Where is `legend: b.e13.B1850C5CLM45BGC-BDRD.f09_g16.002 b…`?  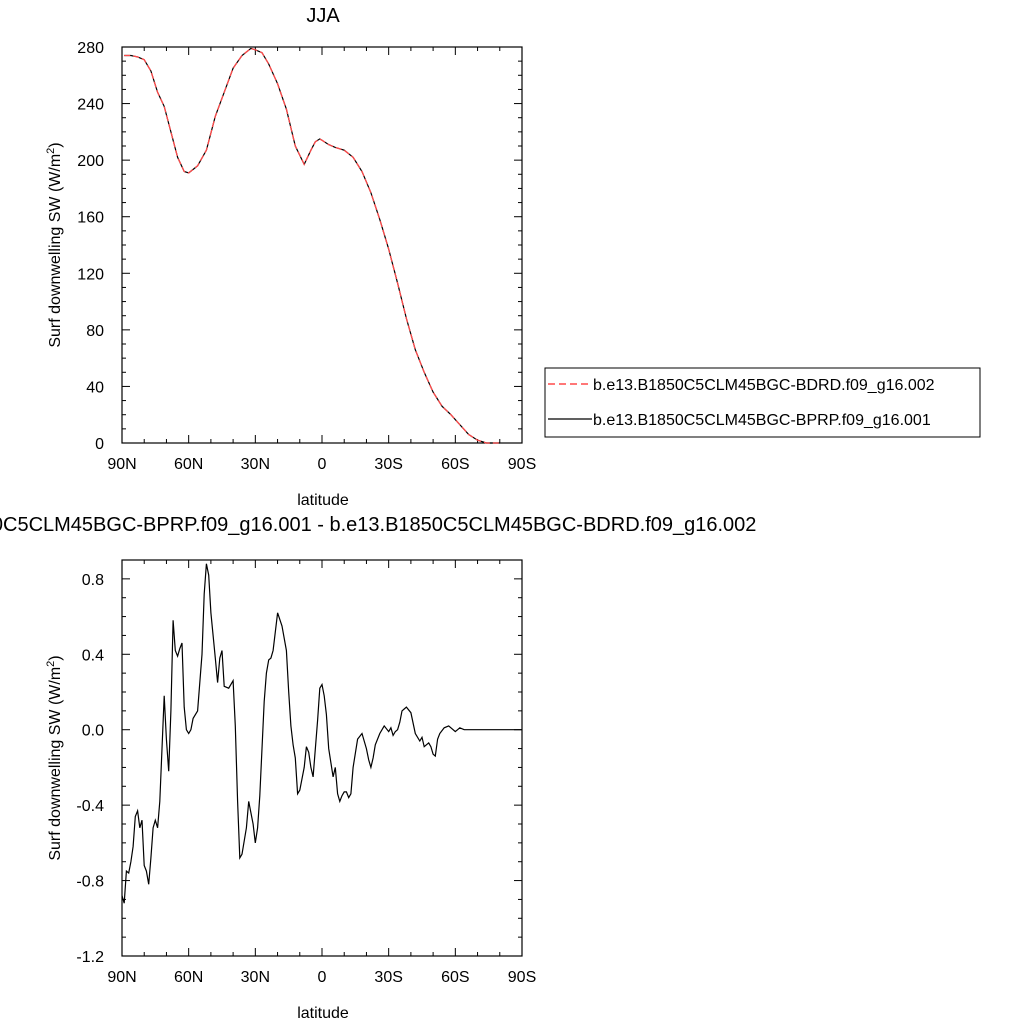 legend: b.e13.B1850C5CLM45BGC-BDRD.f09_g16.002 b… is located at coordinates (762, 402).